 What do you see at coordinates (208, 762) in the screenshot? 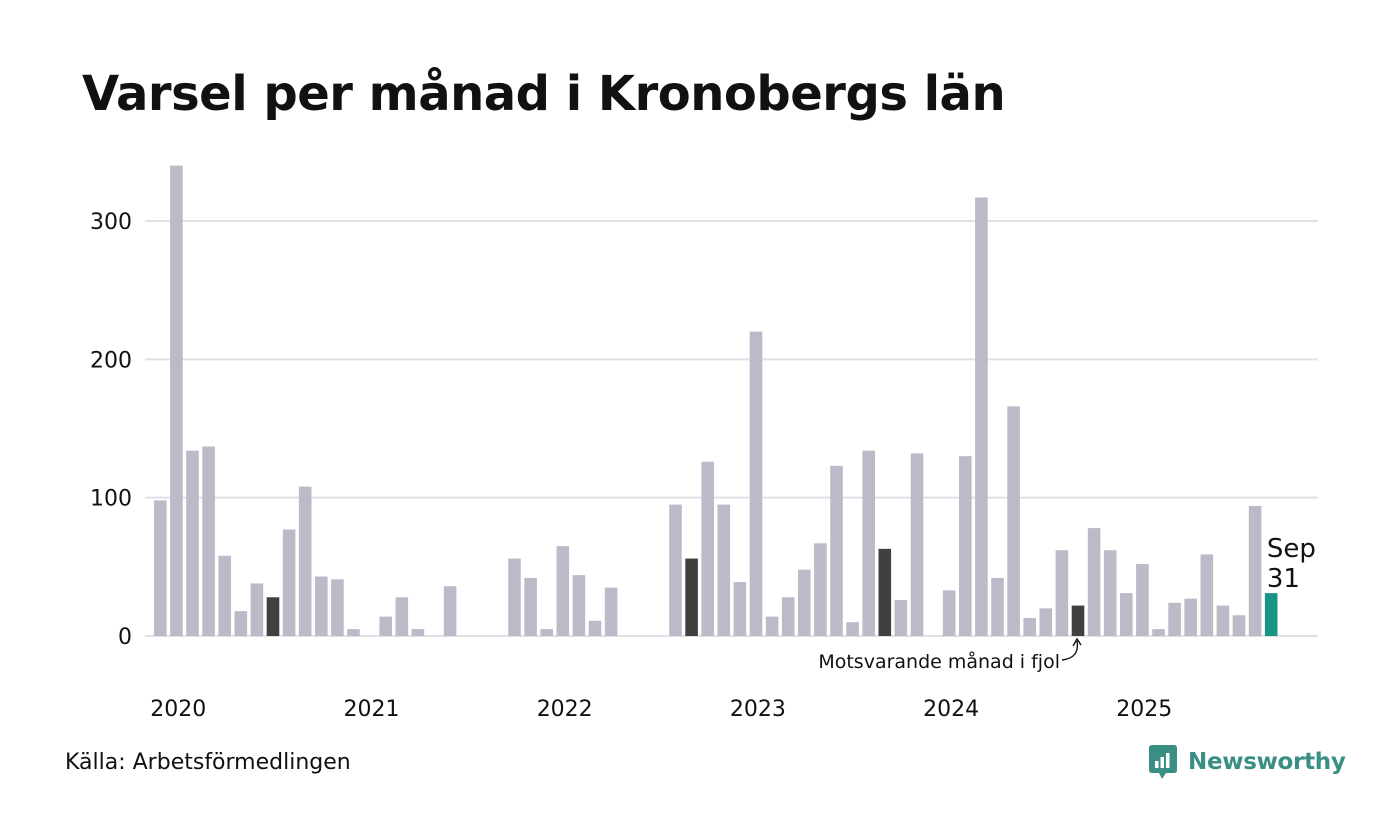
I see `source-note: Källa: Arbetsförmedlingen` at bounding box center [208, 762].